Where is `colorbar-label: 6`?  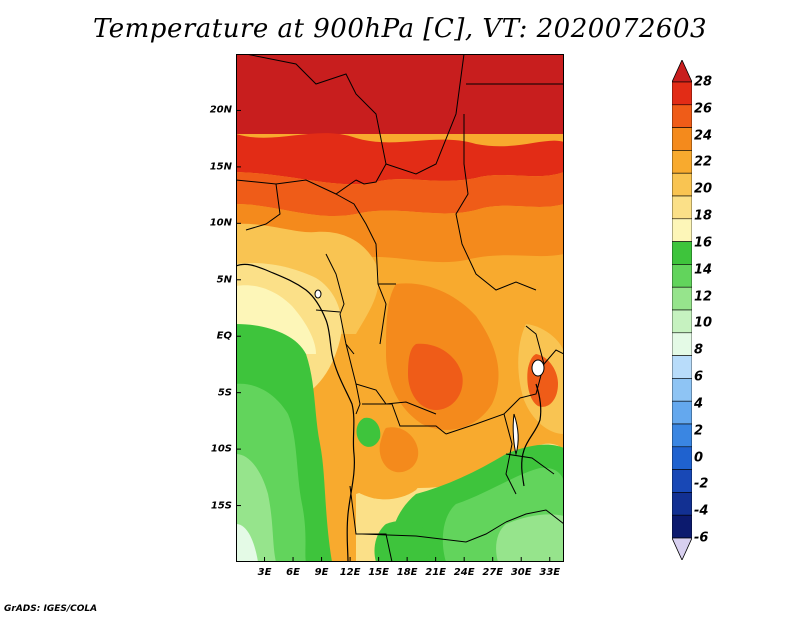
colorbar-label: 6 is located at coordinates (699, 377).